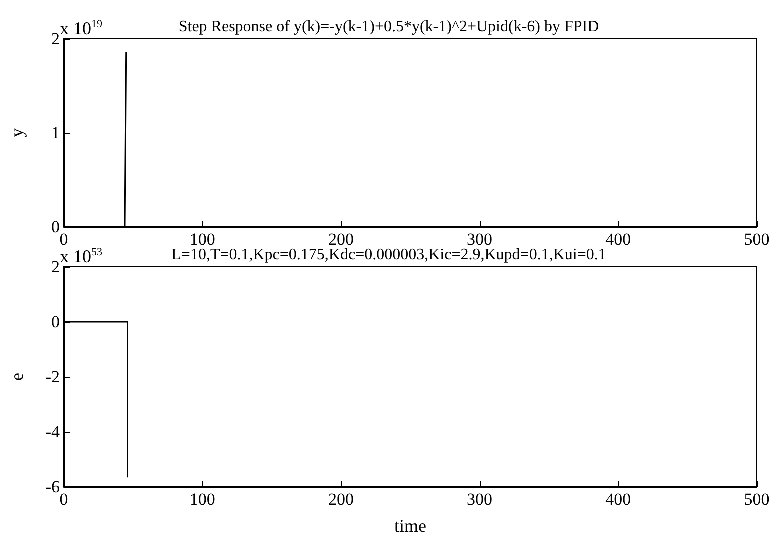 The width and height of the screenshot is (778, 543). What do you see at coordinates (53, 487) in the screenshot?
I see `y-tick-label: -6` at bounding box center [53, 487].